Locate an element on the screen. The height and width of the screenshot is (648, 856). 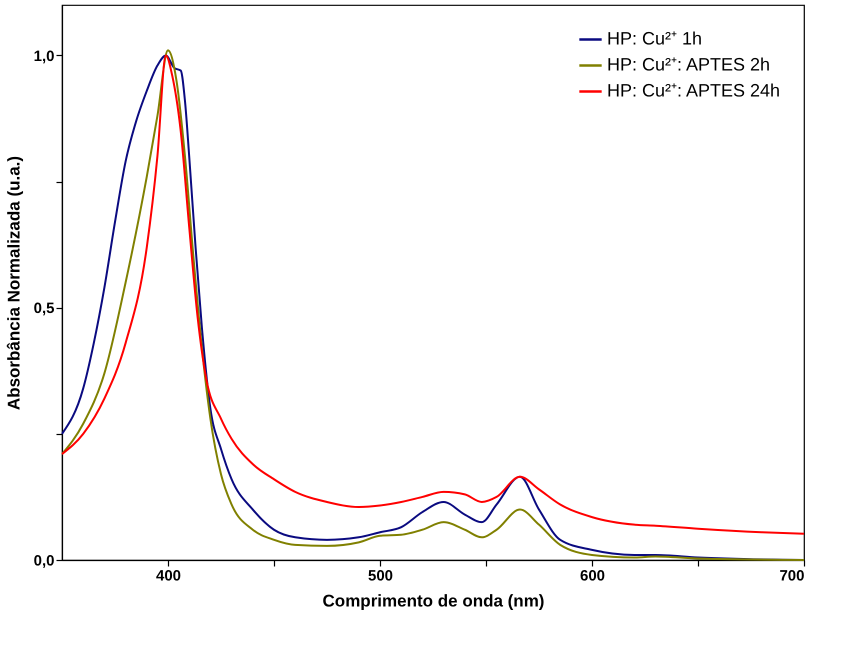
y-tick-label: 1,0 is located at coordinates (44, 56).